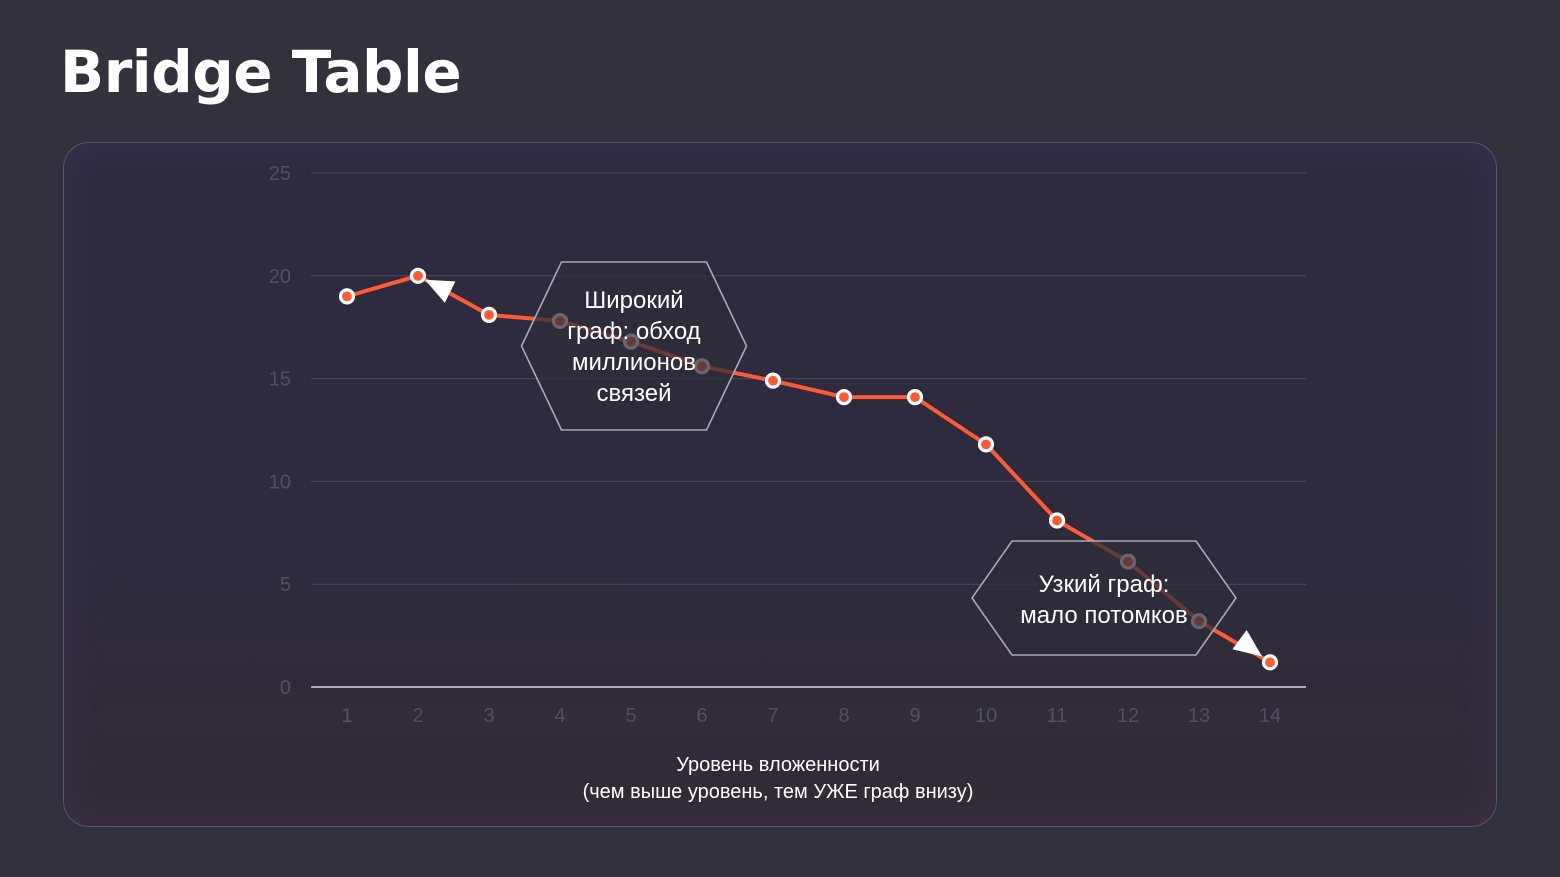  I want to click on x-tick-label: 1, so click(346, 716).